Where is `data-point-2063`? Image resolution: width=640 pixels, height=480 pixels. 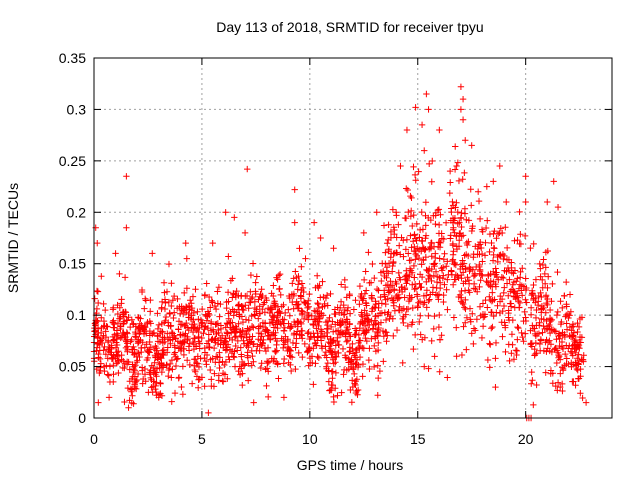
data-point-2063 is located at coordinates (201, 320).